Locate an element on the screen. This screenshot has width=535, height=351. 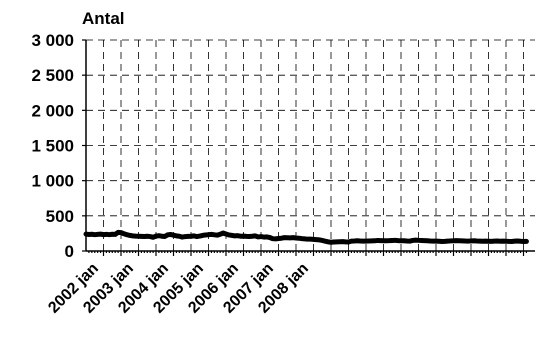
y-tick-label: 2 000 is located at coordinates (52, 110).